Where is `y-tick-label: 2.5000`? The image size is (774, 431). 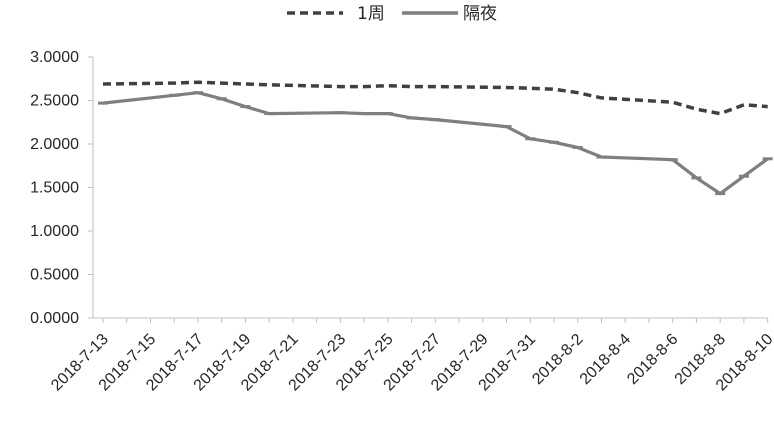
y-tick-label: 2.5000 is located at coordinates (54, 101).